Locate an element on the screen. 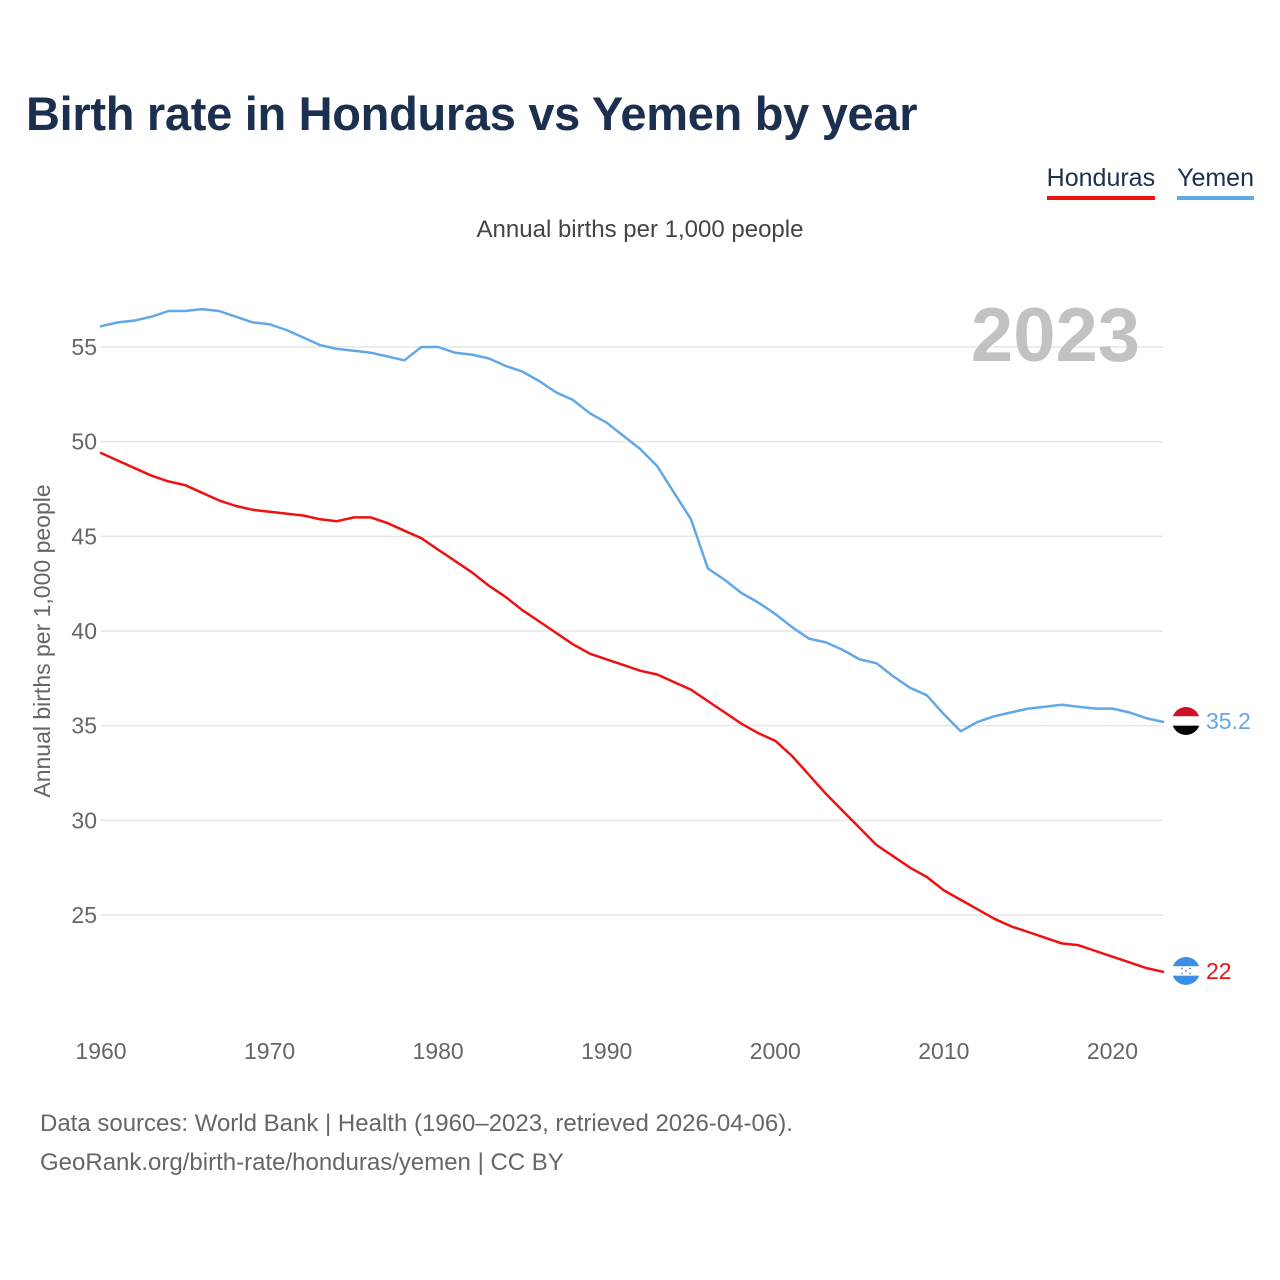  legend: Honduras Yemen is located at coordinates (1150, 182).